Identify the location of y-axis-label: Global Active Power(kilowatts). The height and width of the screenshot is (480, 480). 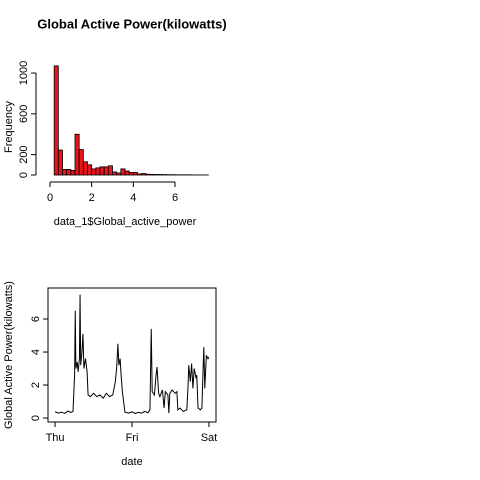
(9, 355).